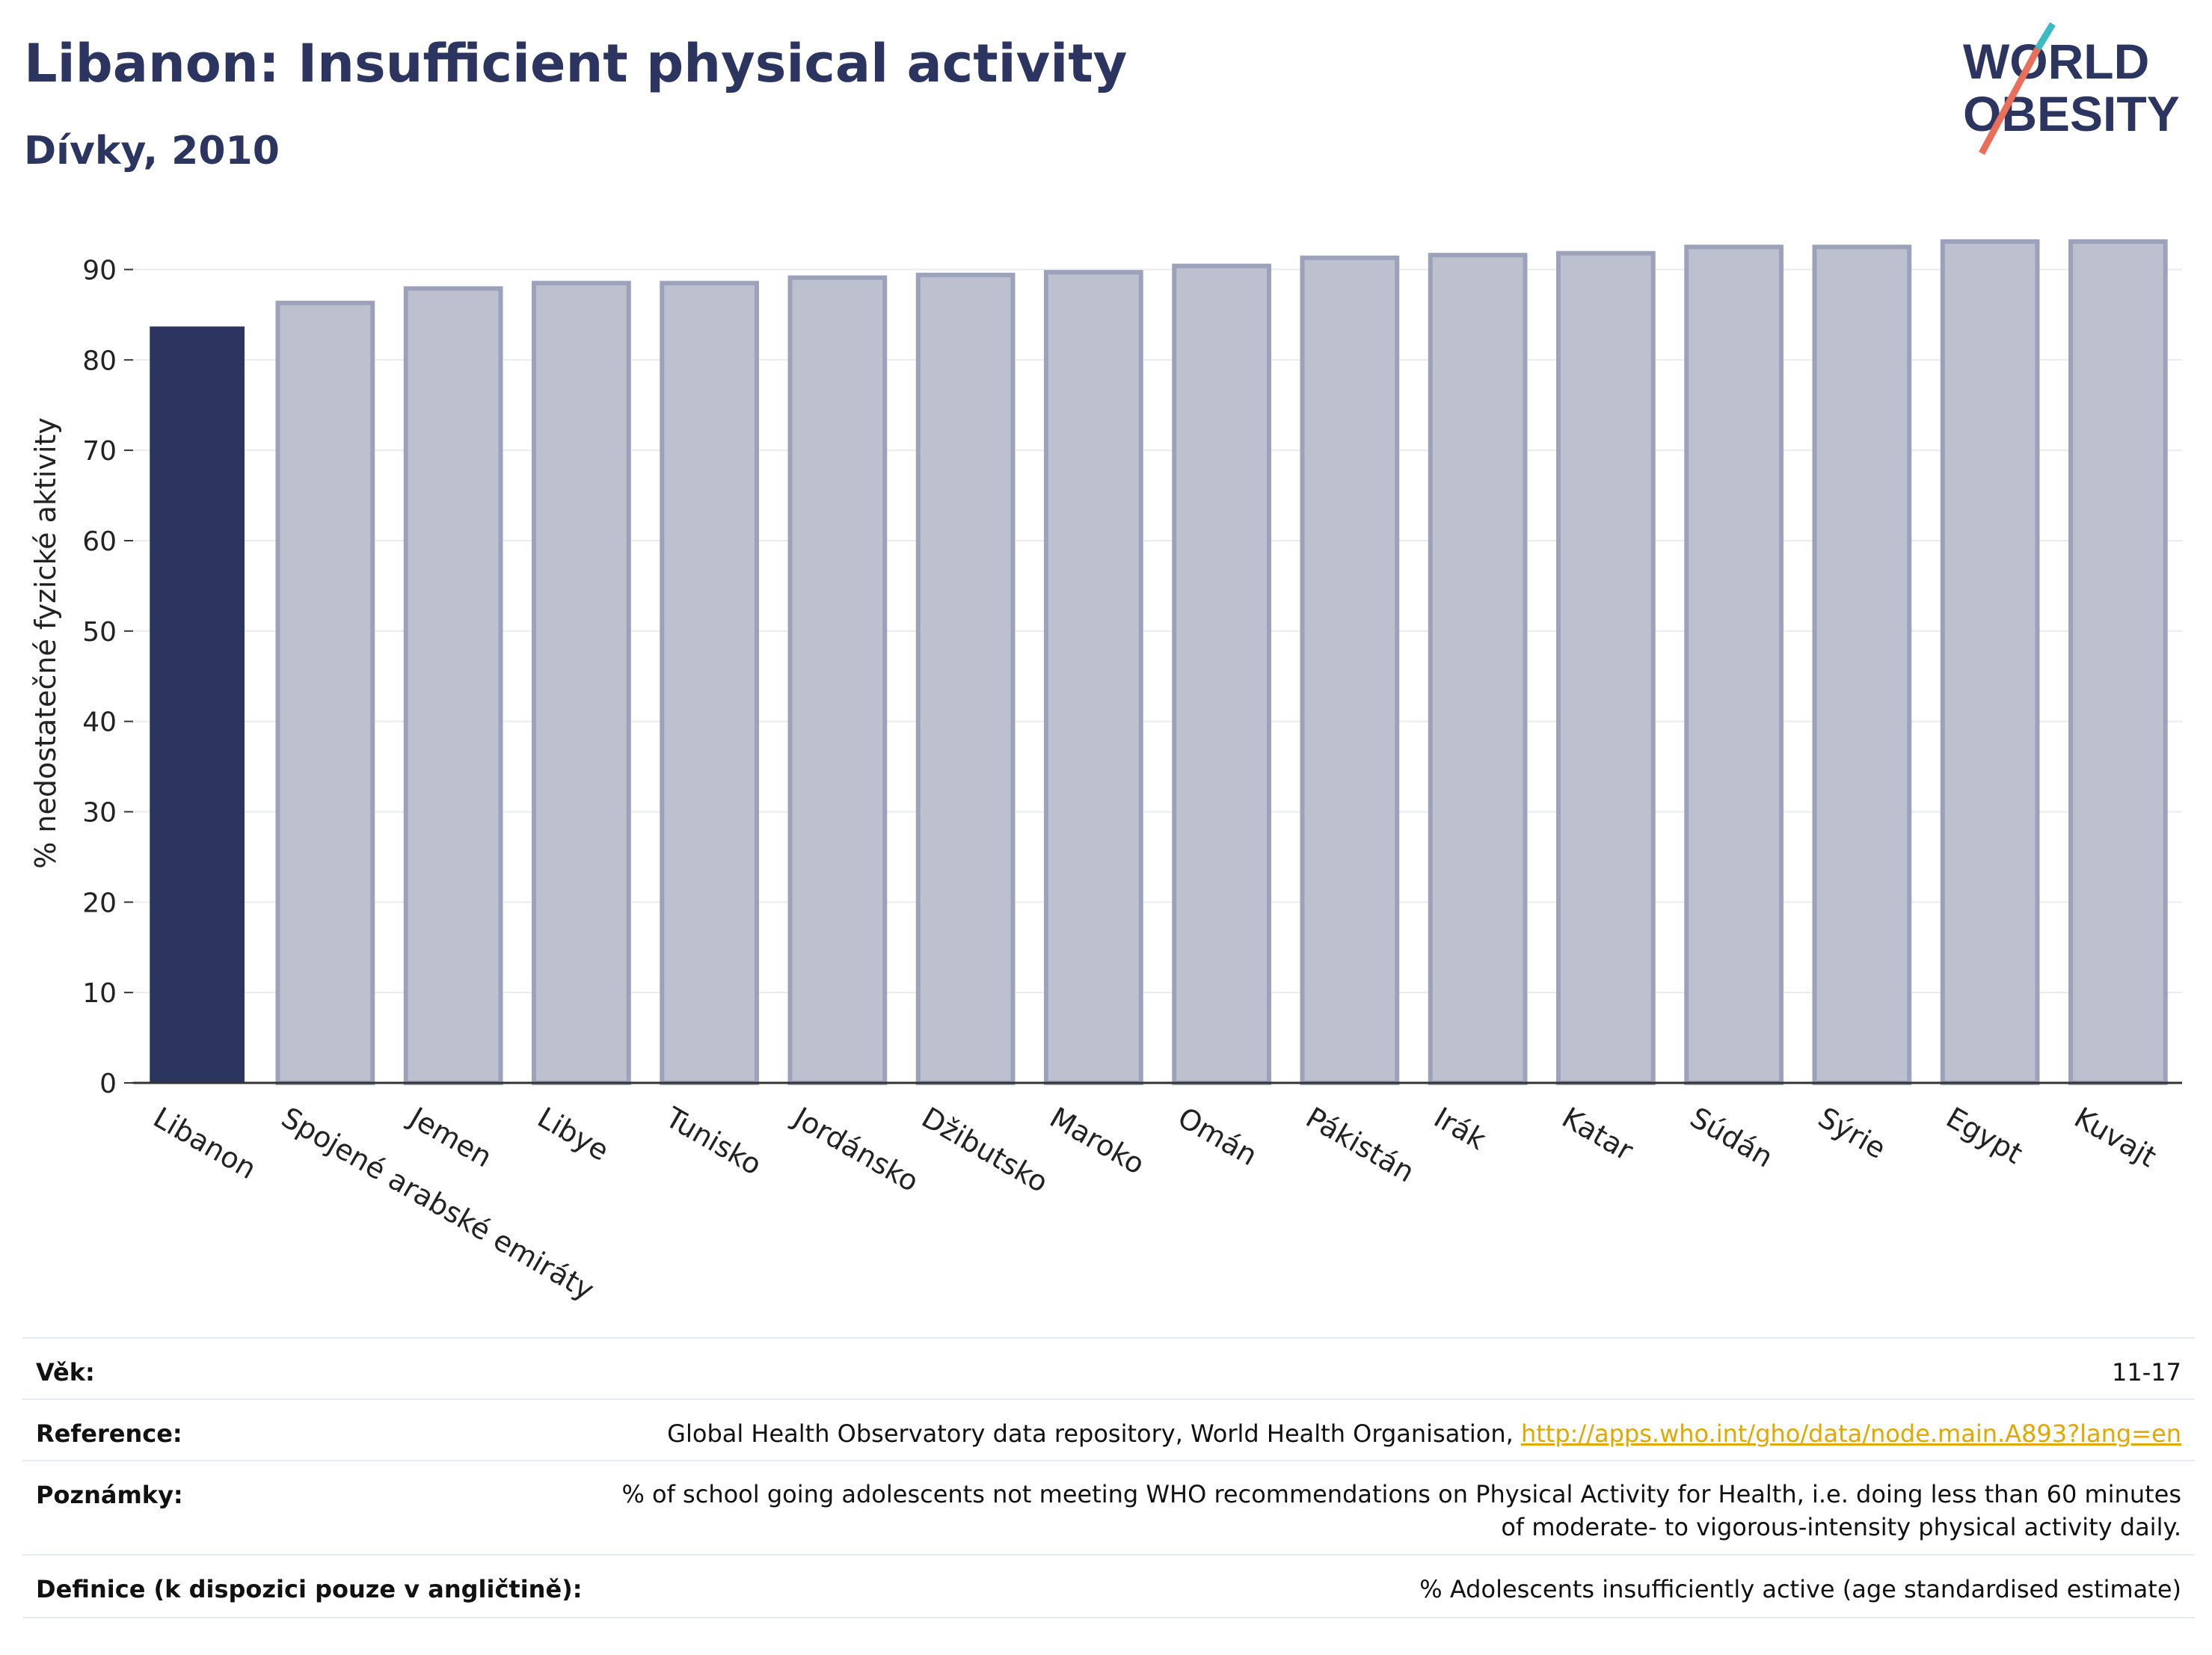  What do you see at coordinates (109, 1433) in the screenshot?
I see `reference-label: Reference:` at bounding box center [109, 1433].